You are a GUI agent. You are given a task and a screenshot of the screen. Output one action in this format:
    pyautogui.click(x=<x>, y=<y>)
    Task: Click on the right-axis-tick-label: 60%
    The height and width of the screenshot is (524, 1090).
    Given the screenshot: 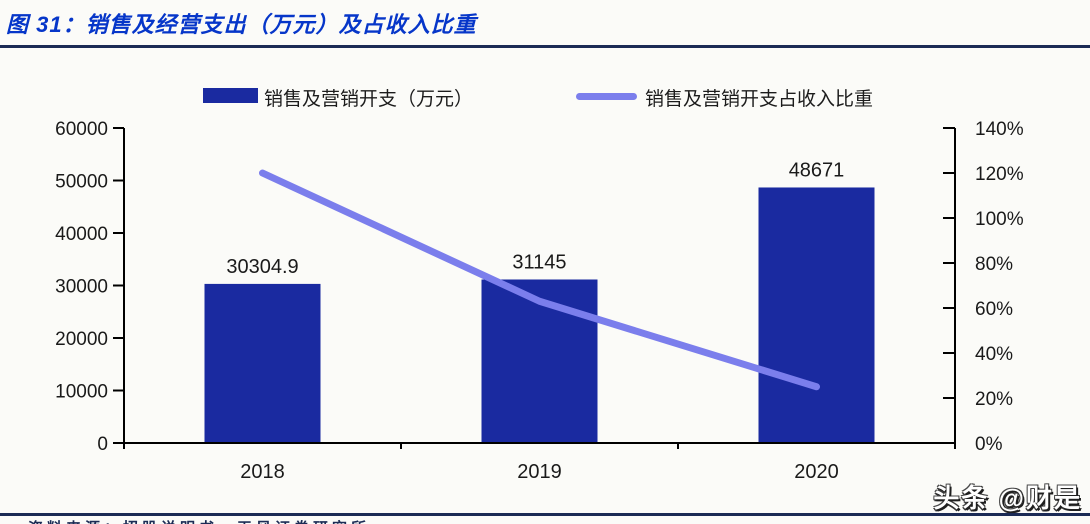 What is the action you would take?
    pyautogui.click(x=994, y=309)
    